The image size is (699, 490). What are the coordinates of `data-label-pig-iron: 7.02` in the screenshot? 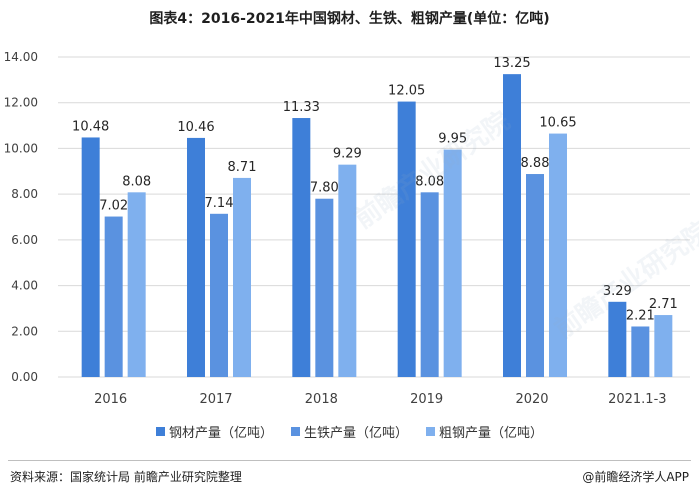 It's located at (113, 206).